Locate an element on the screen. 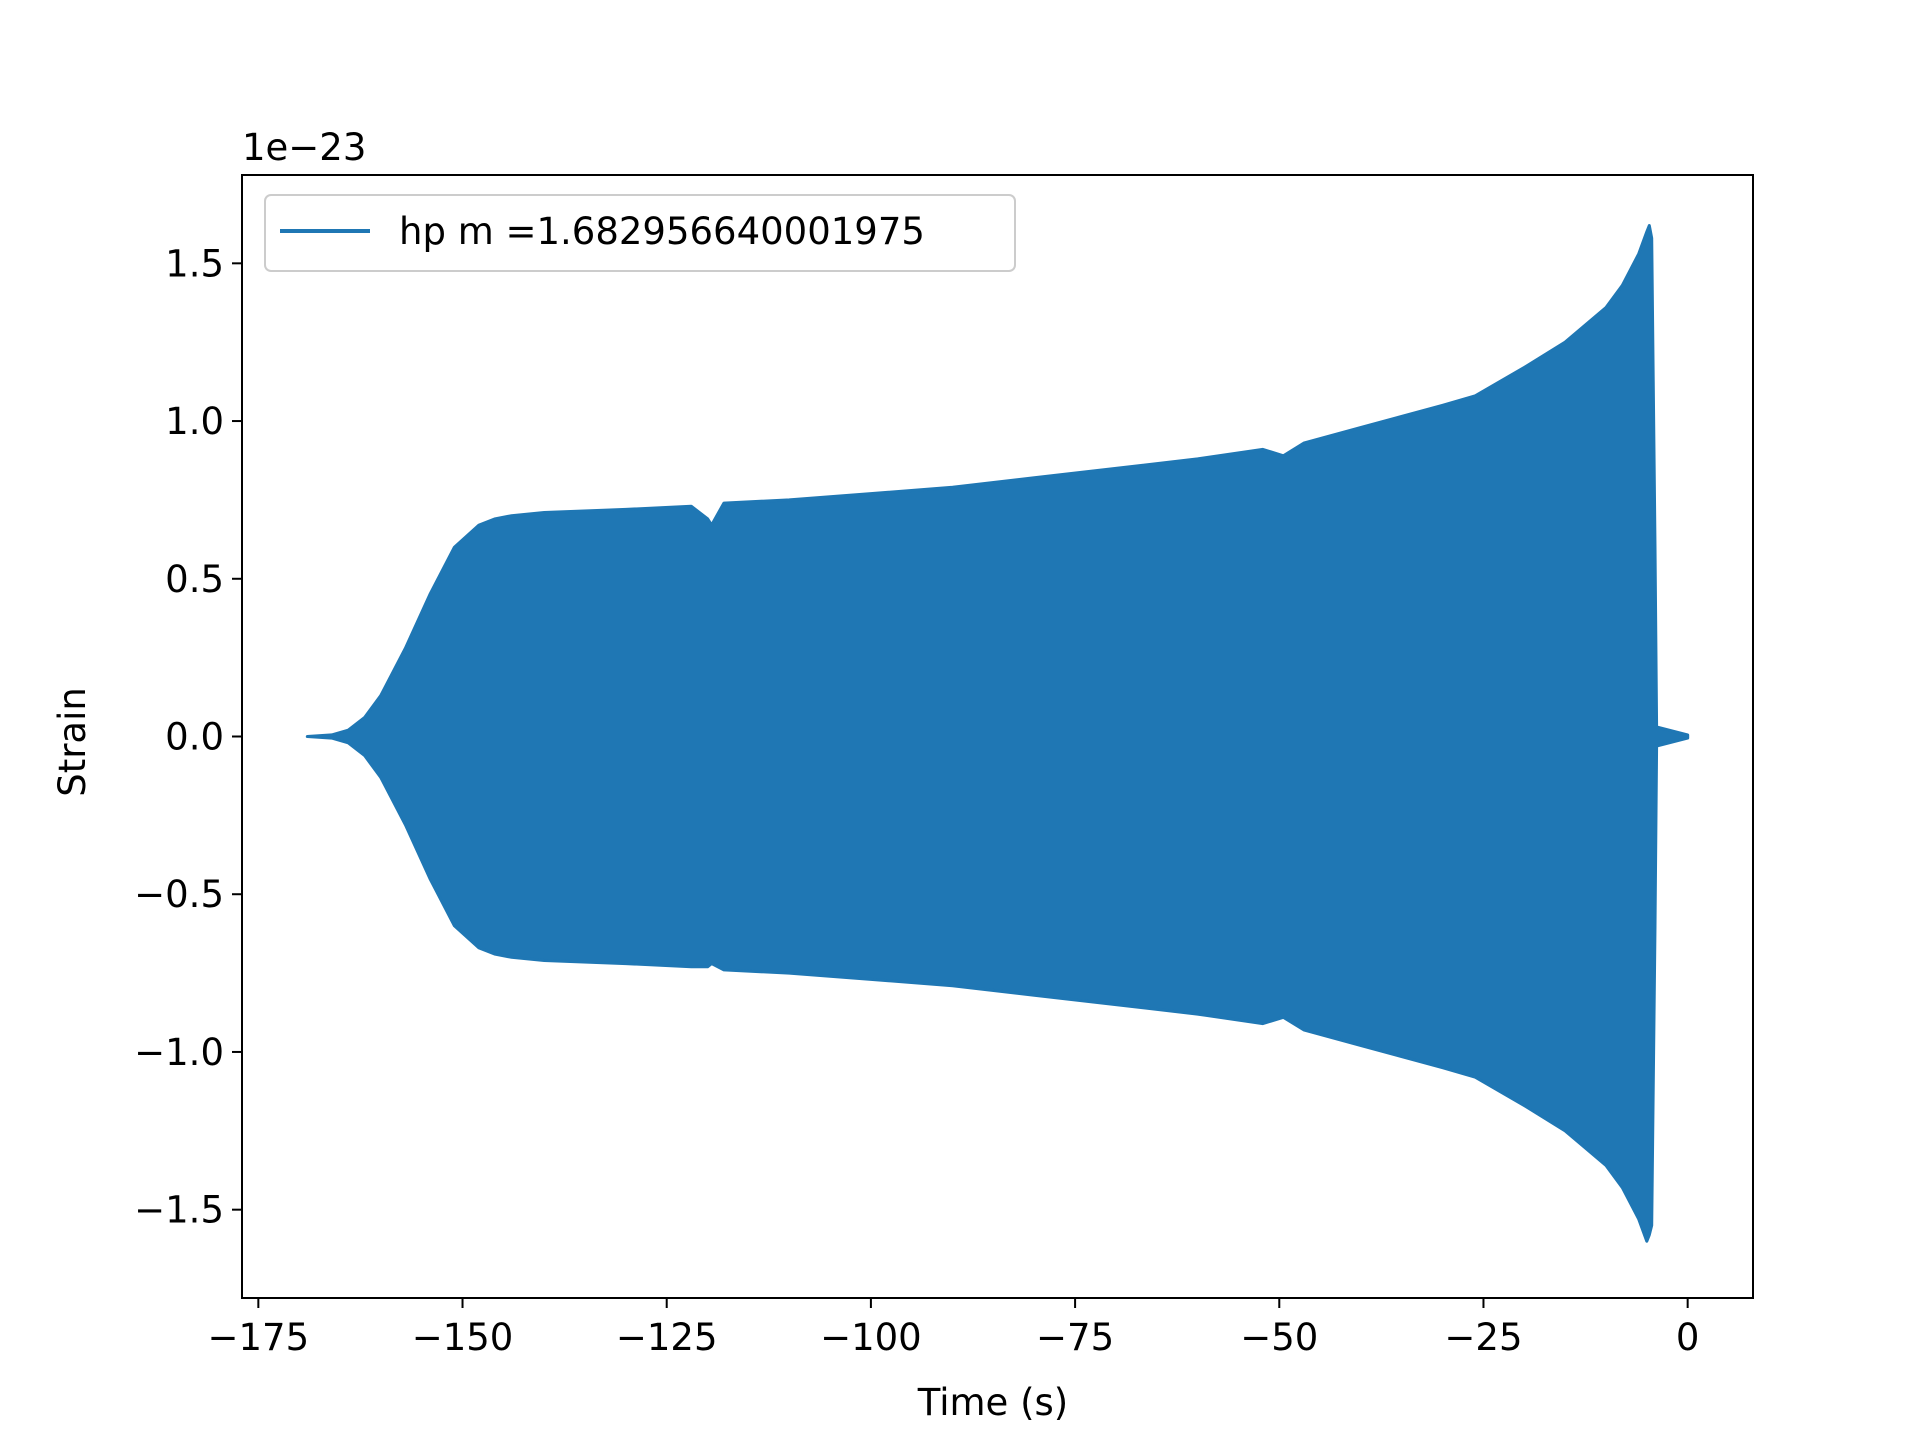 The width and height of the screenshot is (1920, 1440). x-axis-ticks: −175 −150 −125 −100 −75 −50 −25 0 is located at coordinates (954, 1328).